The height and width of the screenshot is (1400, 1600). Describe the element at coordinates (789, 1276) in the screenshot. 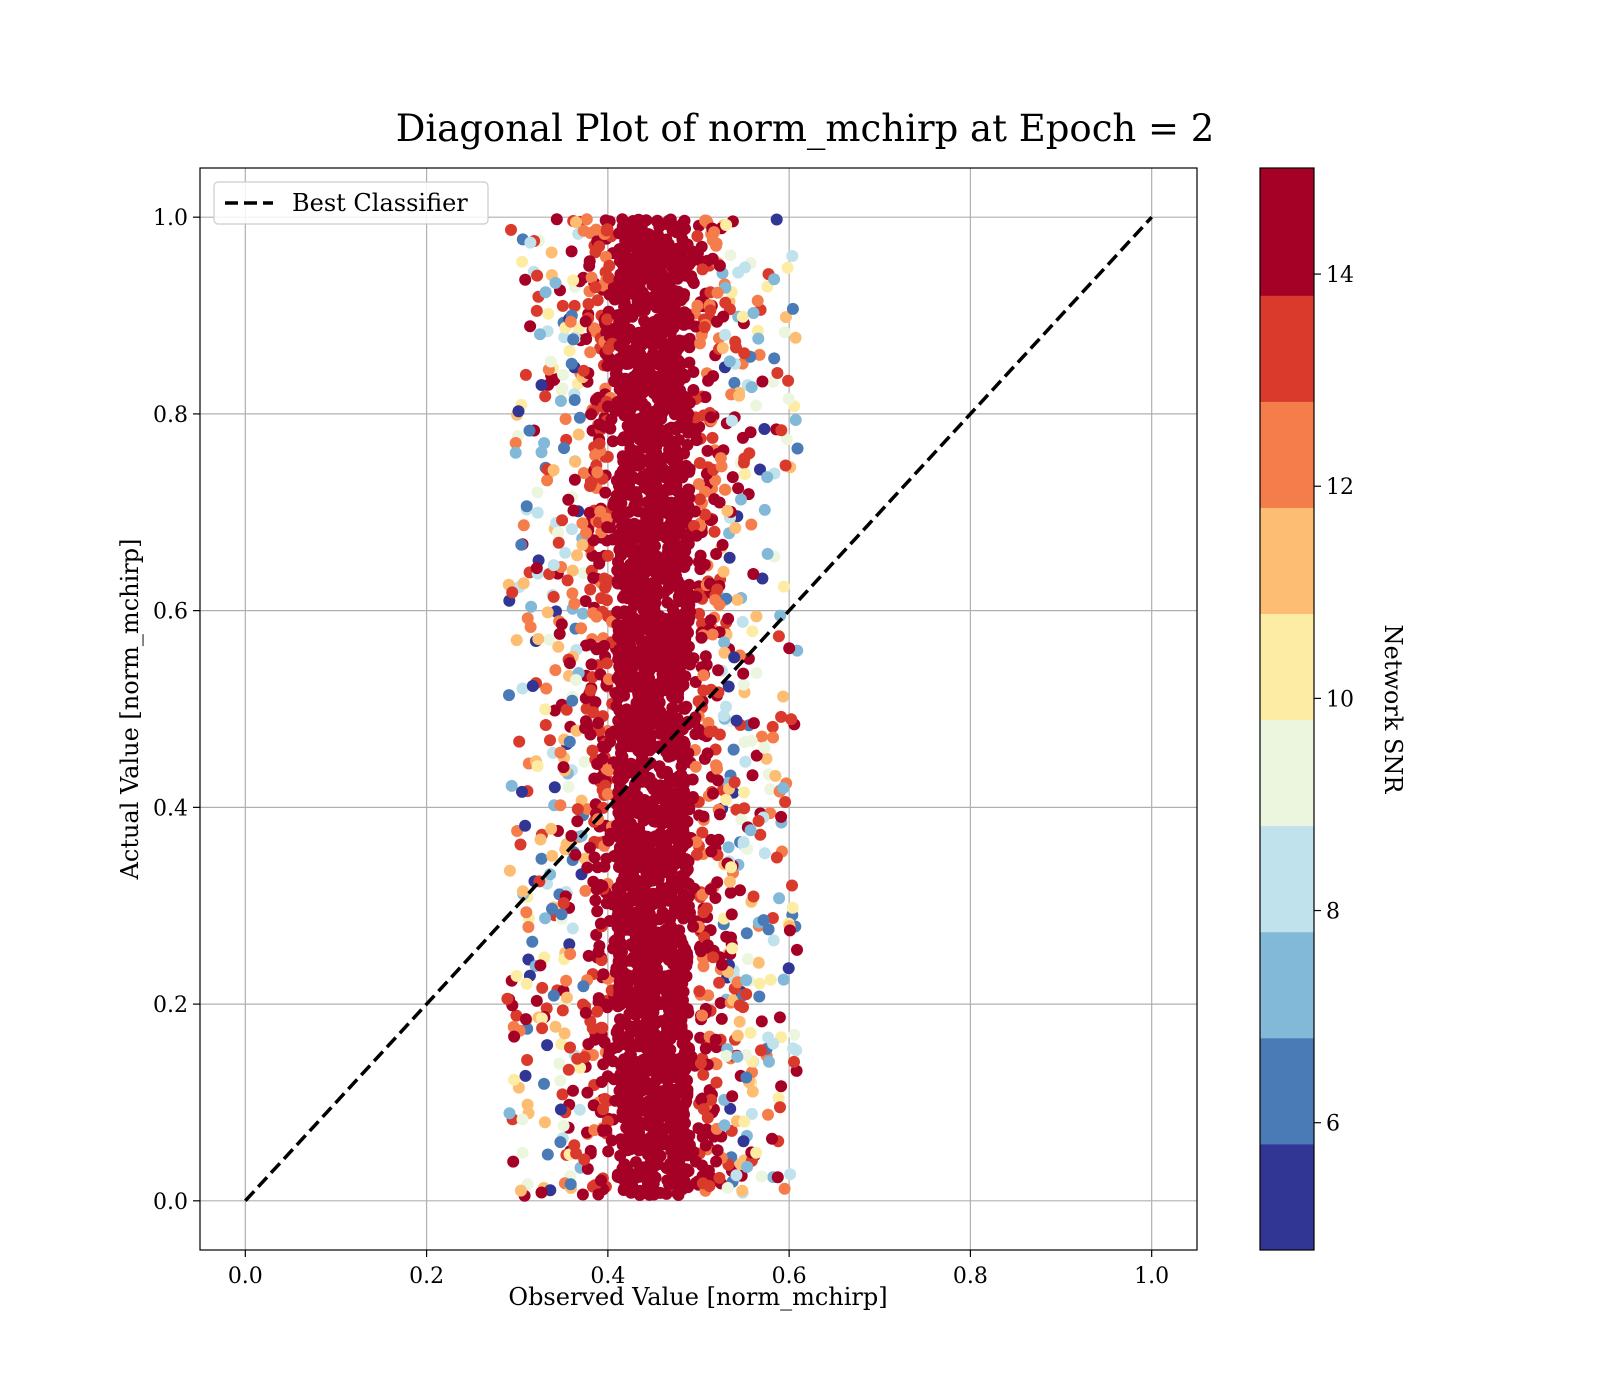

I see `x-tick-label: 0.6` at that location.